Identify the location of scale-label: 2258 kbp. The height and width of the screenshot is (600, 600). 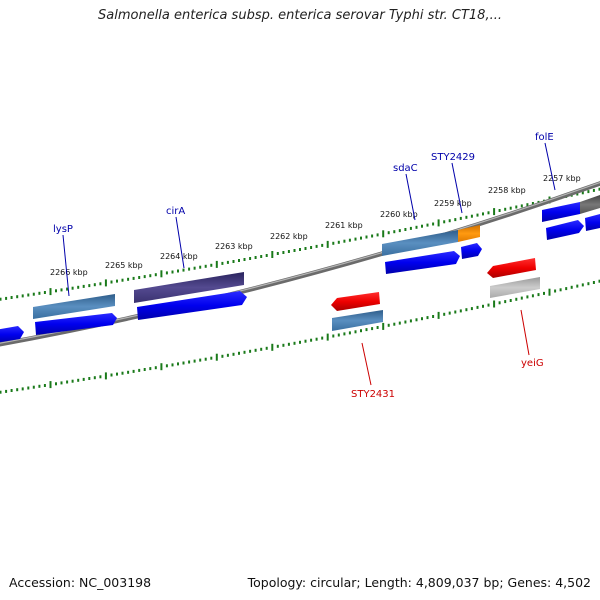
(507, 190).